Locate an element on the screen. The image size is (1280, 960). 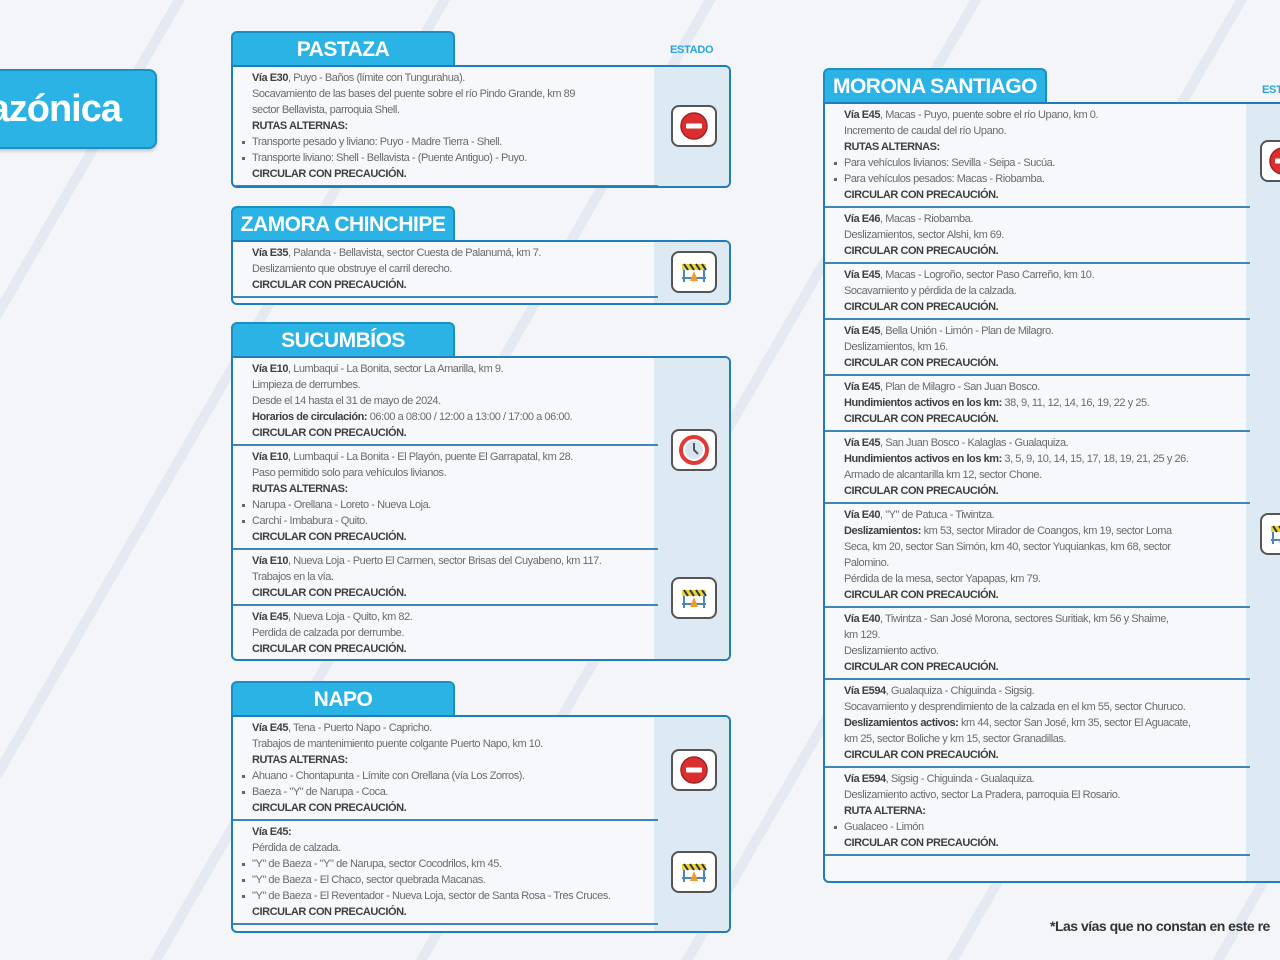
text-line: Deslizamientos, km 16. is located at coordinates (1047, 347).